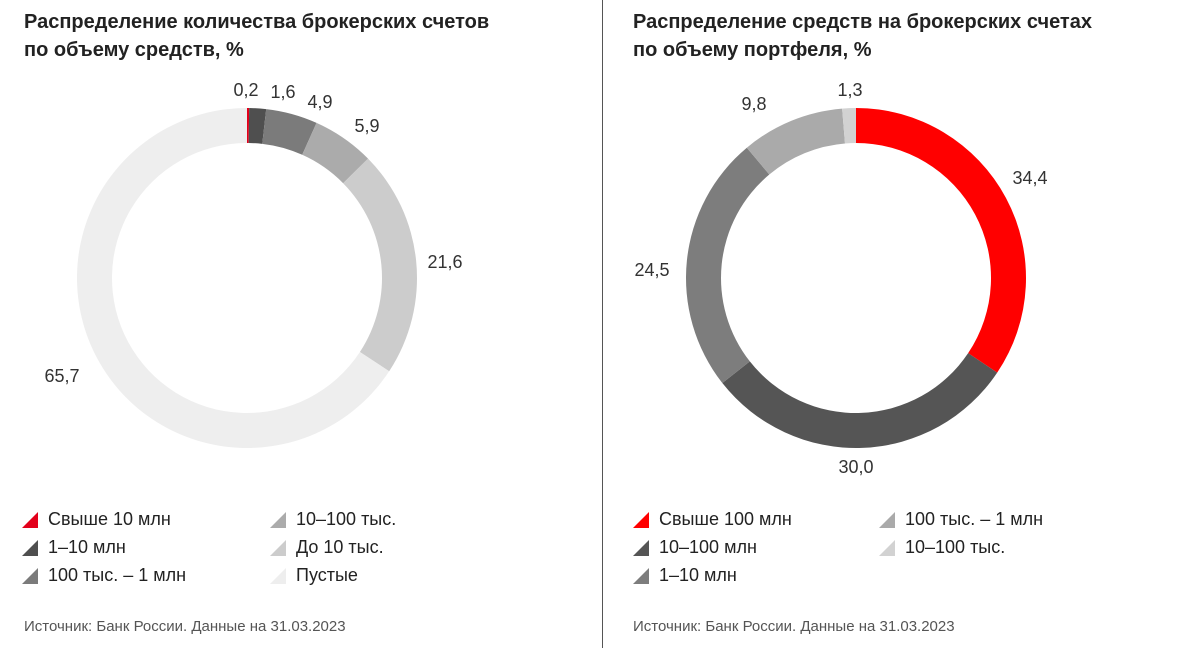 The height and width of the screenshot is (648, 1200). Describe the element at coordinates (602, 324) in the screenshot. I see `panel-divider` at that location.